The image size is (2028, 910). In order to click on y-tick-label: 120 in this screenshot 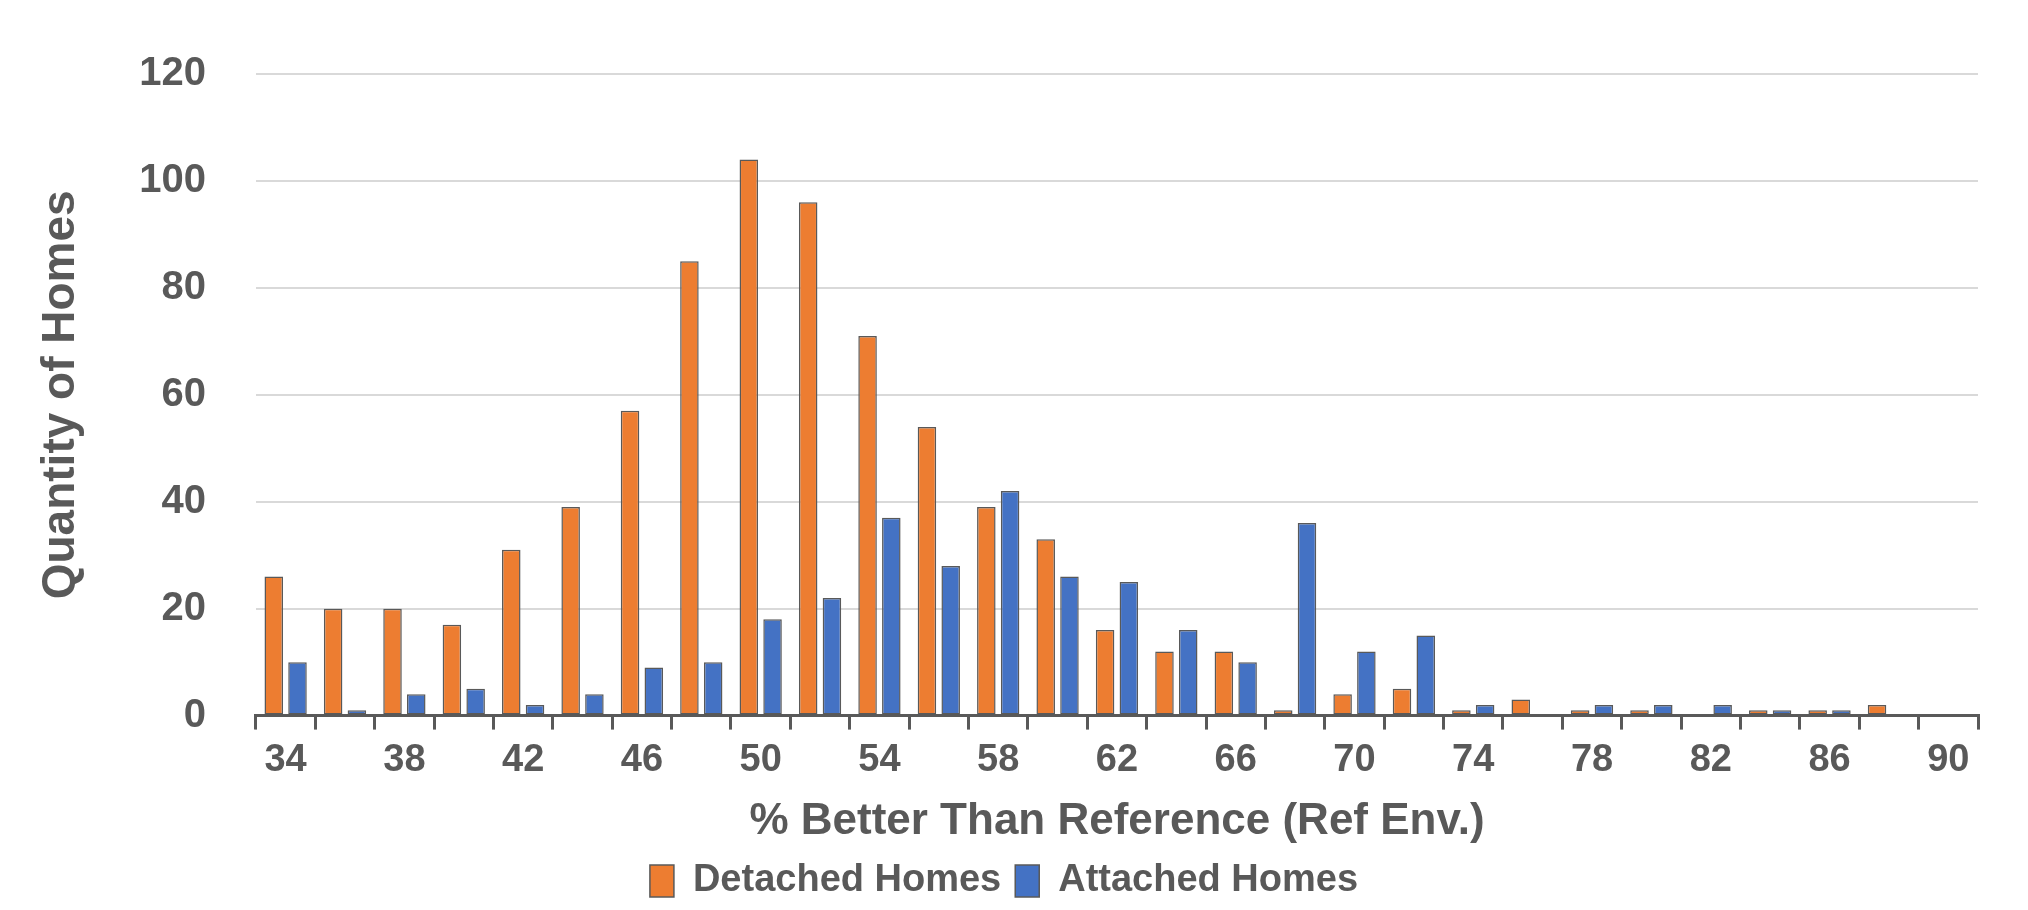, I will do `click(172, 71)`.